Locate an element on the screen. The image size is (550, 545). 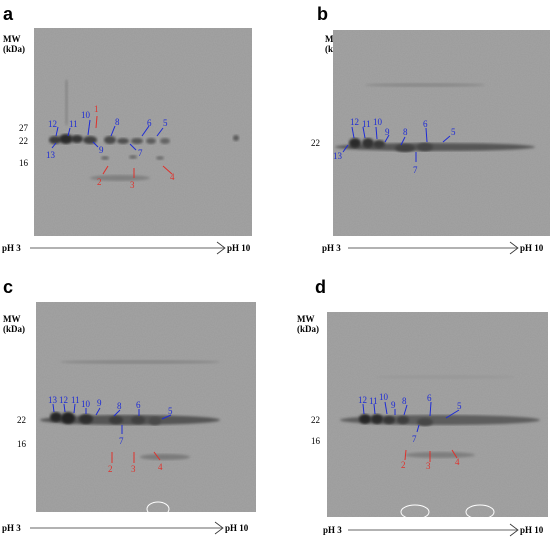
gel-artifact-c is located at coordinates (158, 509).